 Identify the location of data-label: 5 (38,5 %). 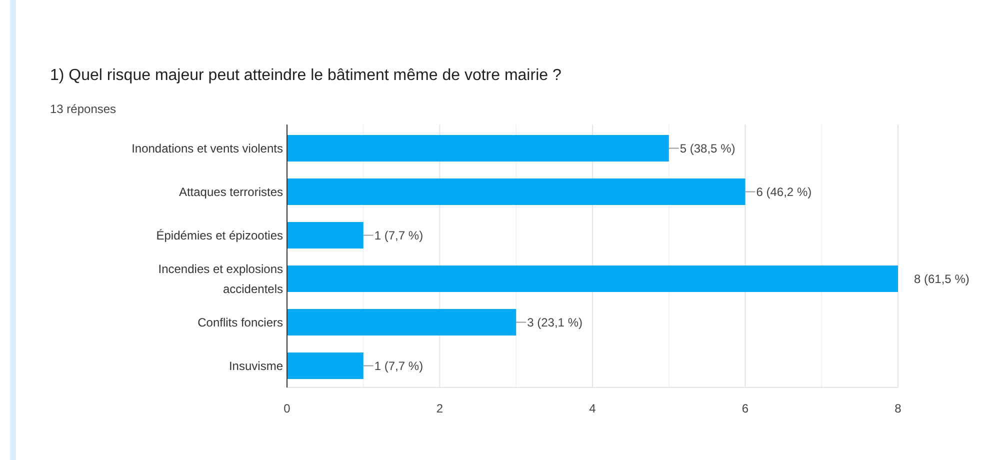
(708, 148).